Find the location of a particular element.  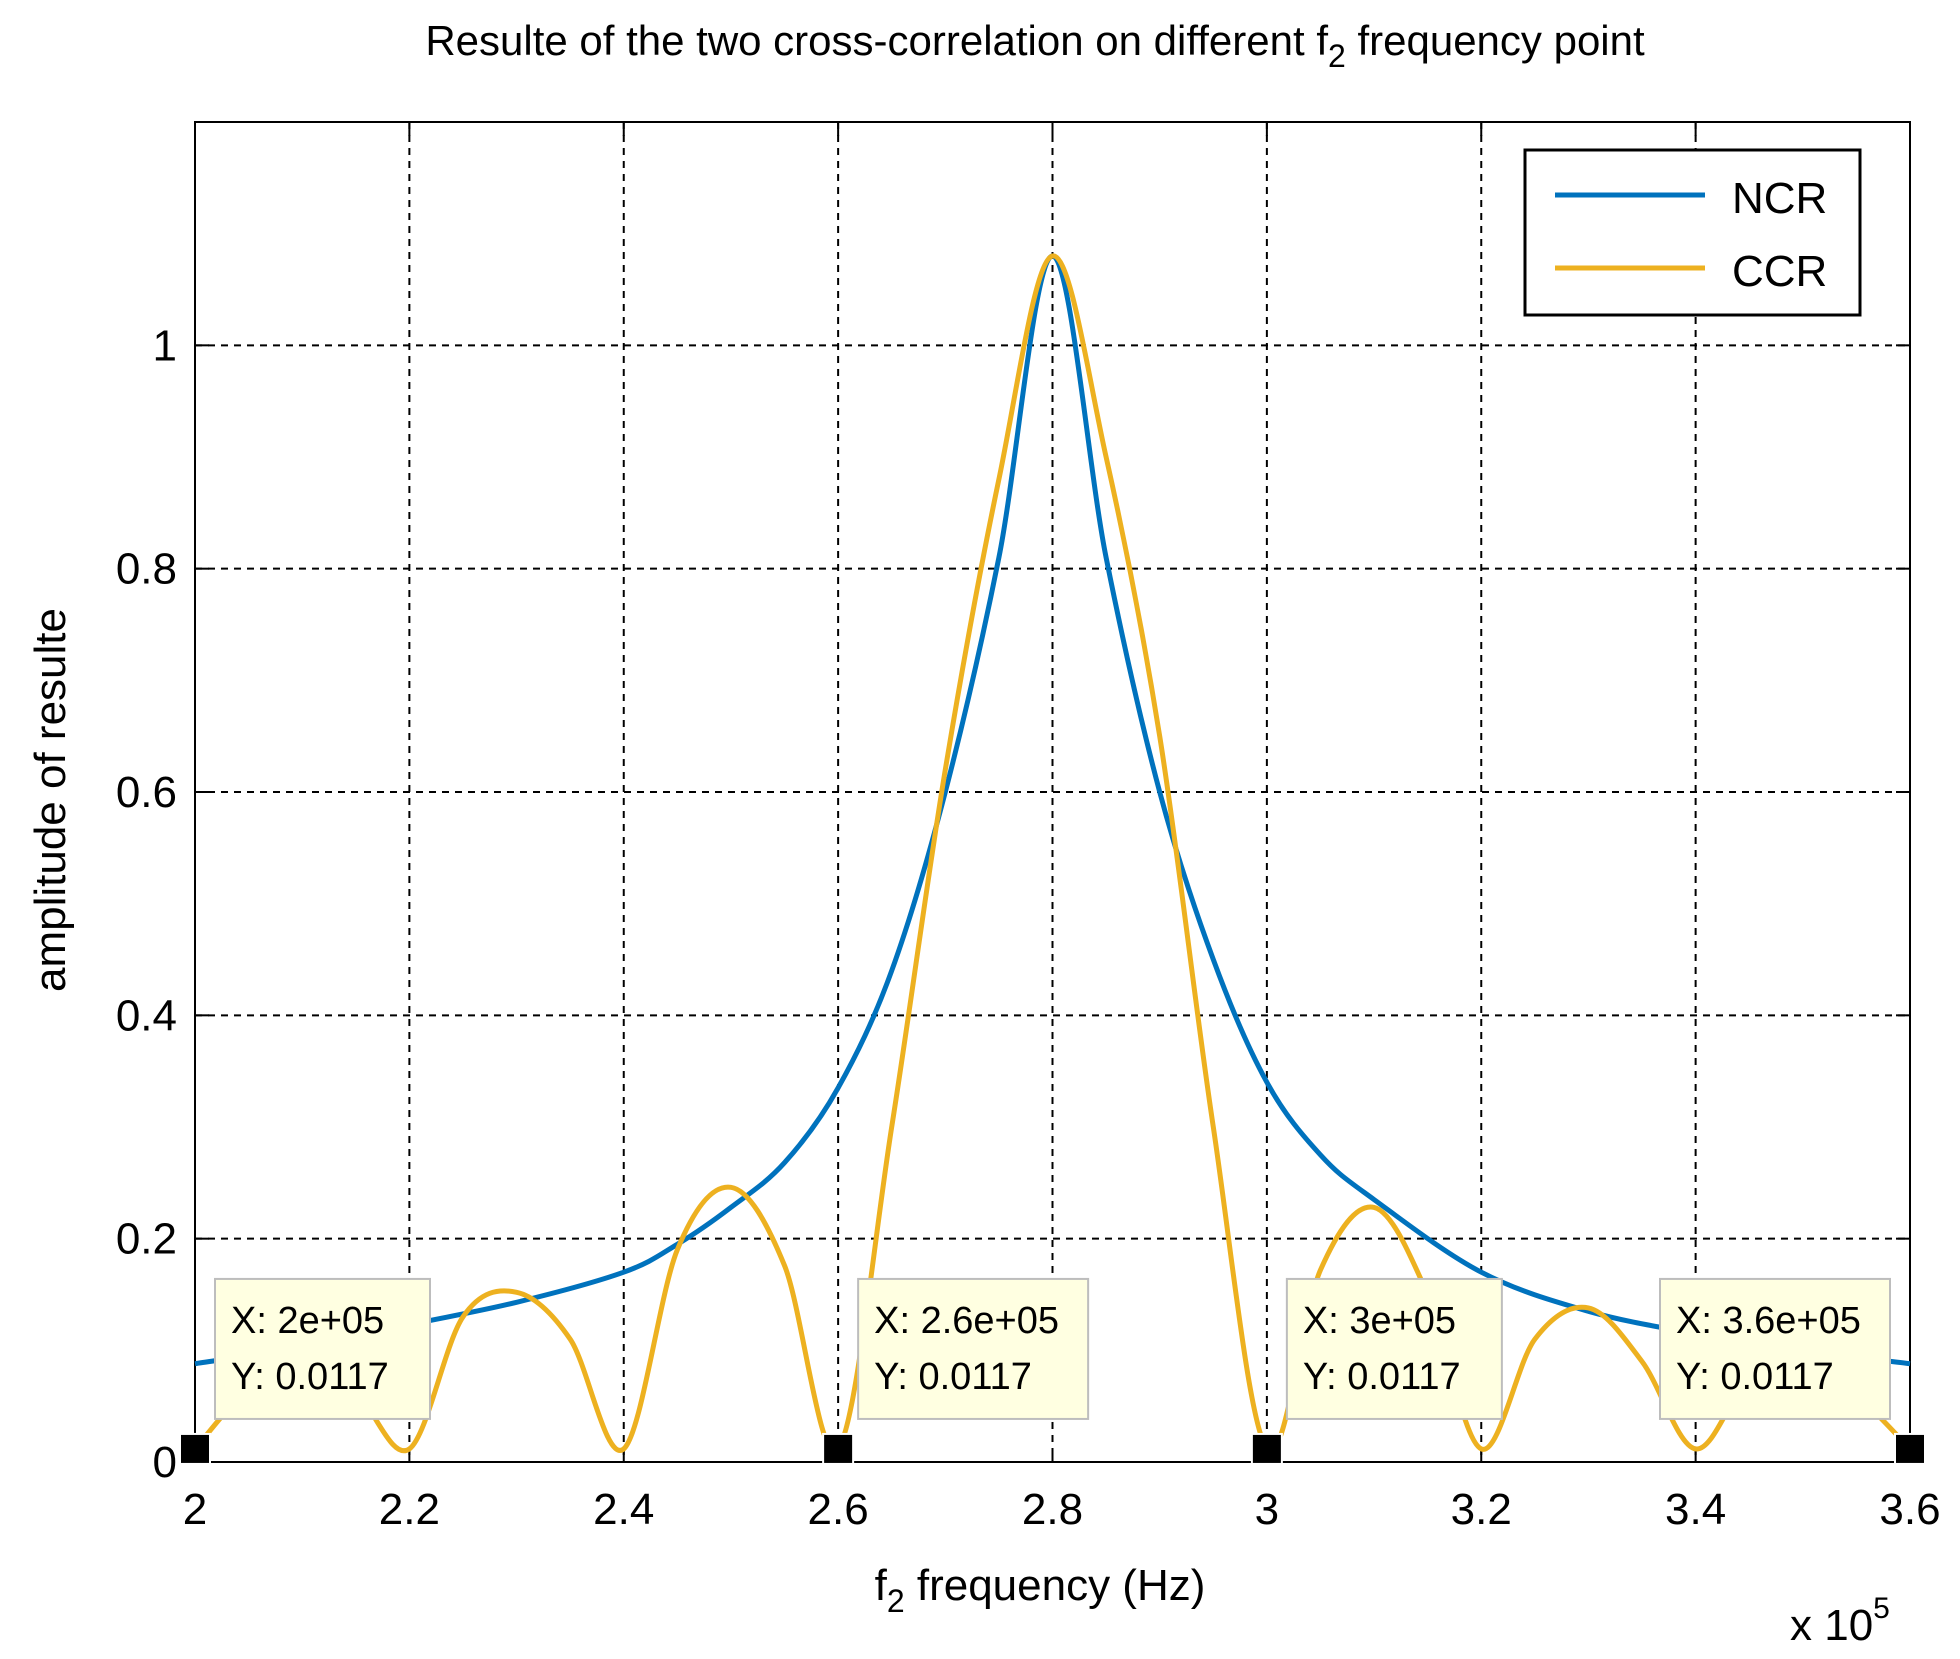

y-tick-label: 1 is located at coordinates (165, 345).